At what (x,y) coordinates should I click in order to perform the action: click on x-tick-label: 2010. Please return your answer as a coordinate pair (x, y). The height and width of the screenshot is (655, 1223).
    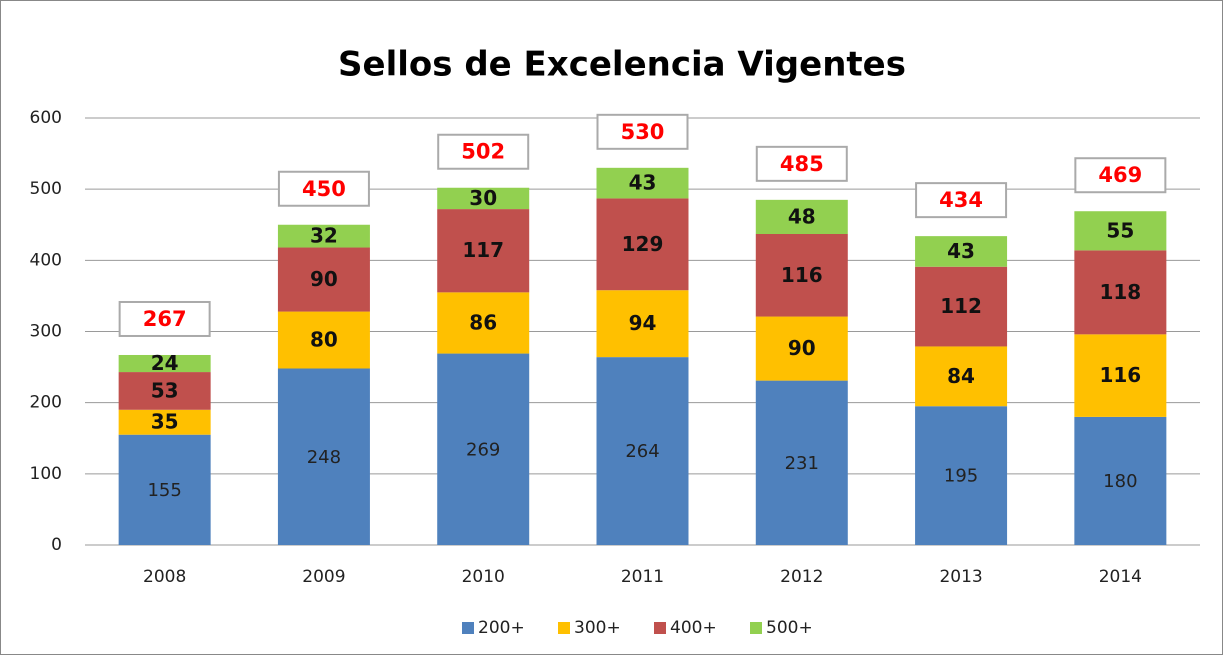
    Looking at the image, I should click on (483, 577).